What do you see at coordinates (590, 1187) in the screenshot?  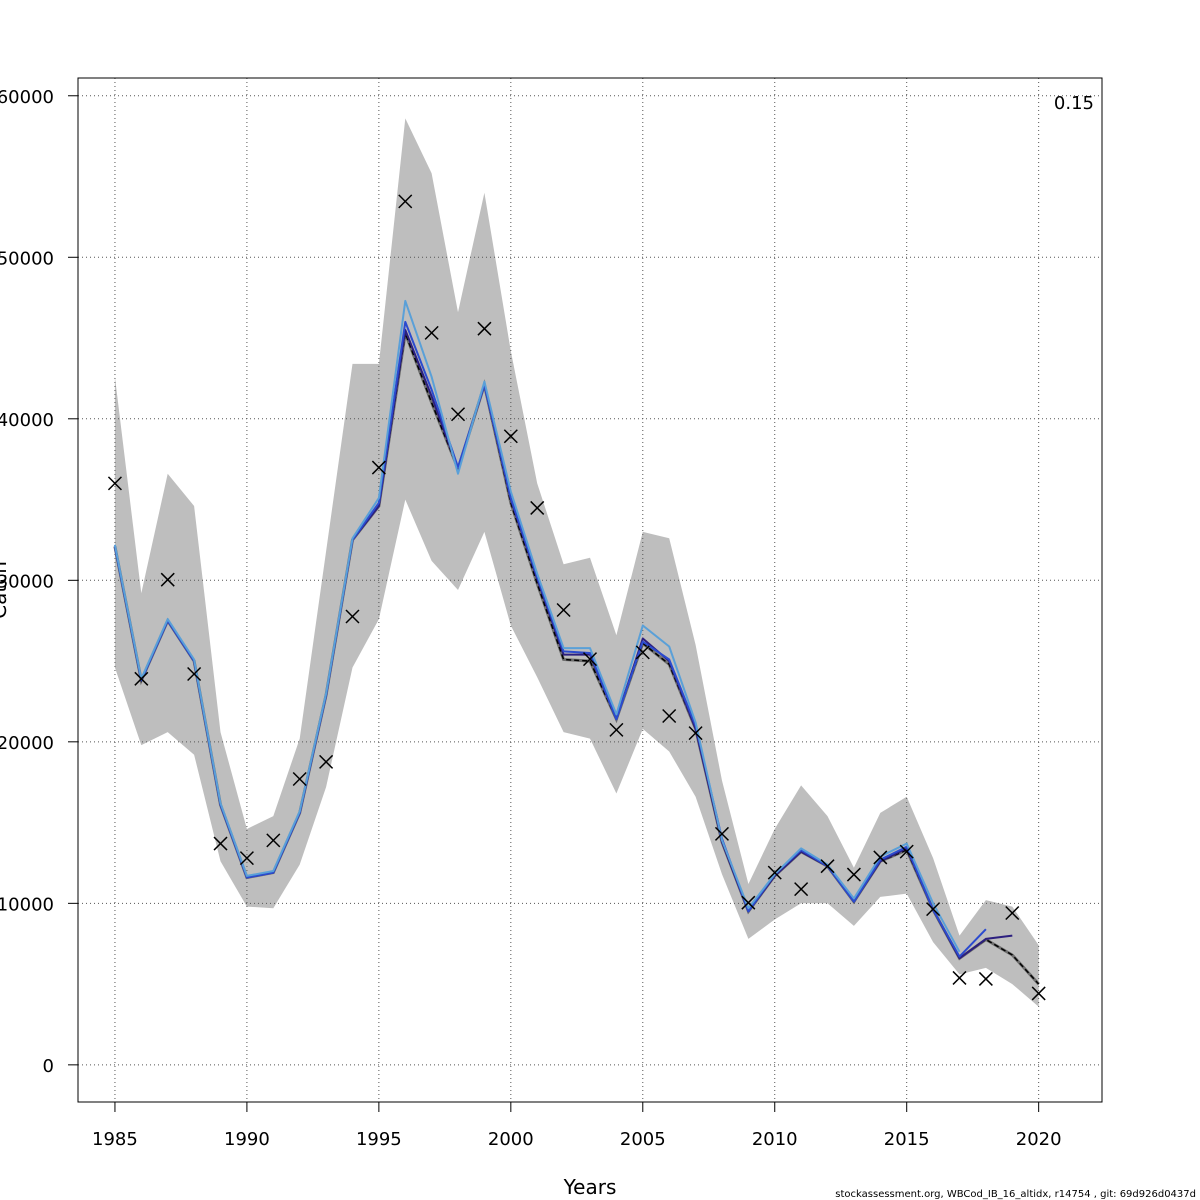 I see `x-axis-title: Years` at bounding box center [590, 1187].